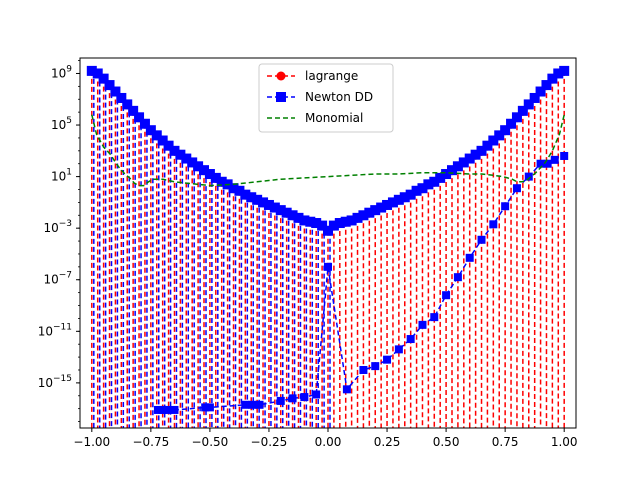  I want to click on y-tick-label: 10¹, so click(61, 176).